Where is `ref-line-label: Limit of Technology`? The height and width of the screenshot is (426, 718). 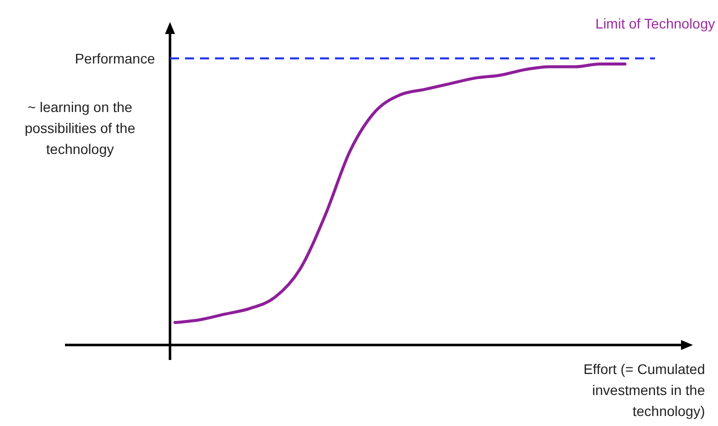
ref-line-label: Limit of Technology is located at coordinates (655, 23).